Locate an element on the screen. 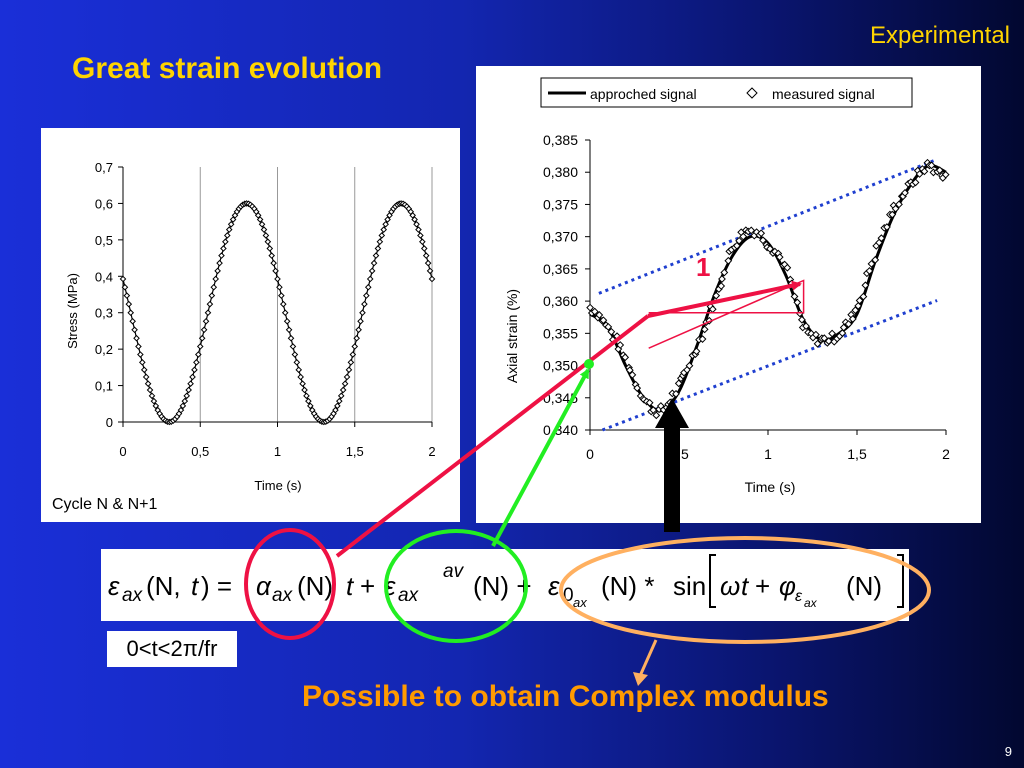 The image size is (1024, 768). strain-y-tick-label: 0,380 is located at coordinates (560, 172).